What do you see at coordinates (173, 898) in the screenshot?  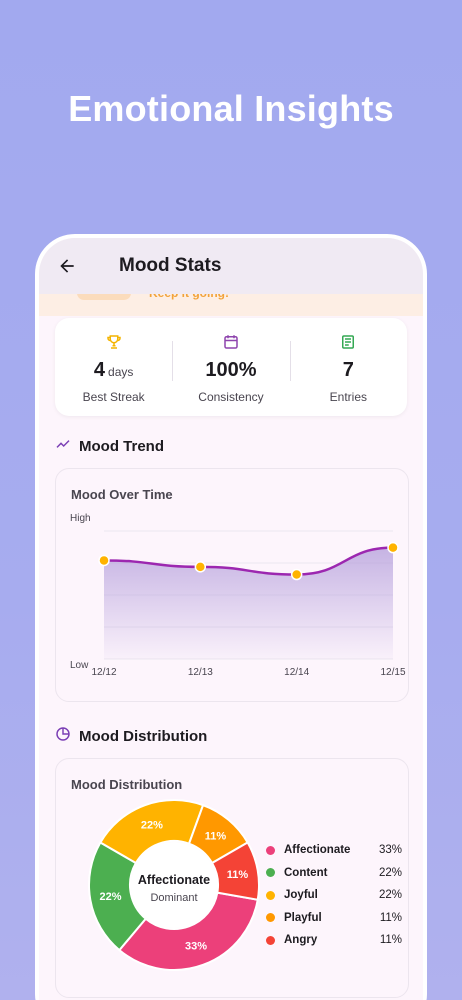 I see `donut-center-sublabel: Dominant` at bounding box center [173, 898].